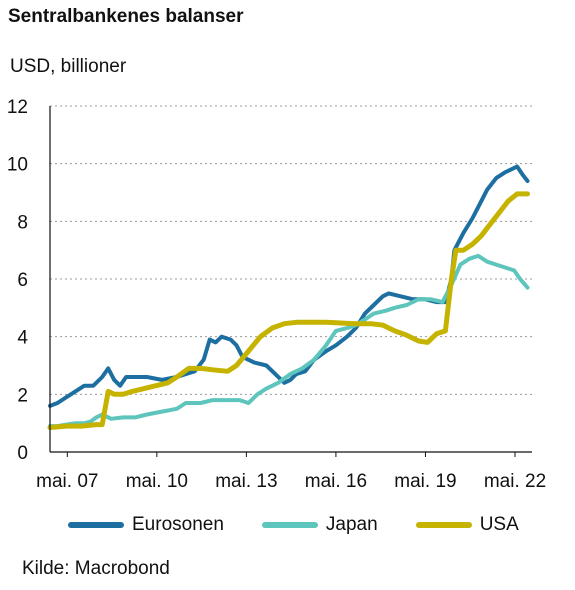 The width and height of the screenshot is (575, 590). Describe the element at coordinates (67, 481) in the screenshot. I see `x-tick-label: mai. 07` at that location.